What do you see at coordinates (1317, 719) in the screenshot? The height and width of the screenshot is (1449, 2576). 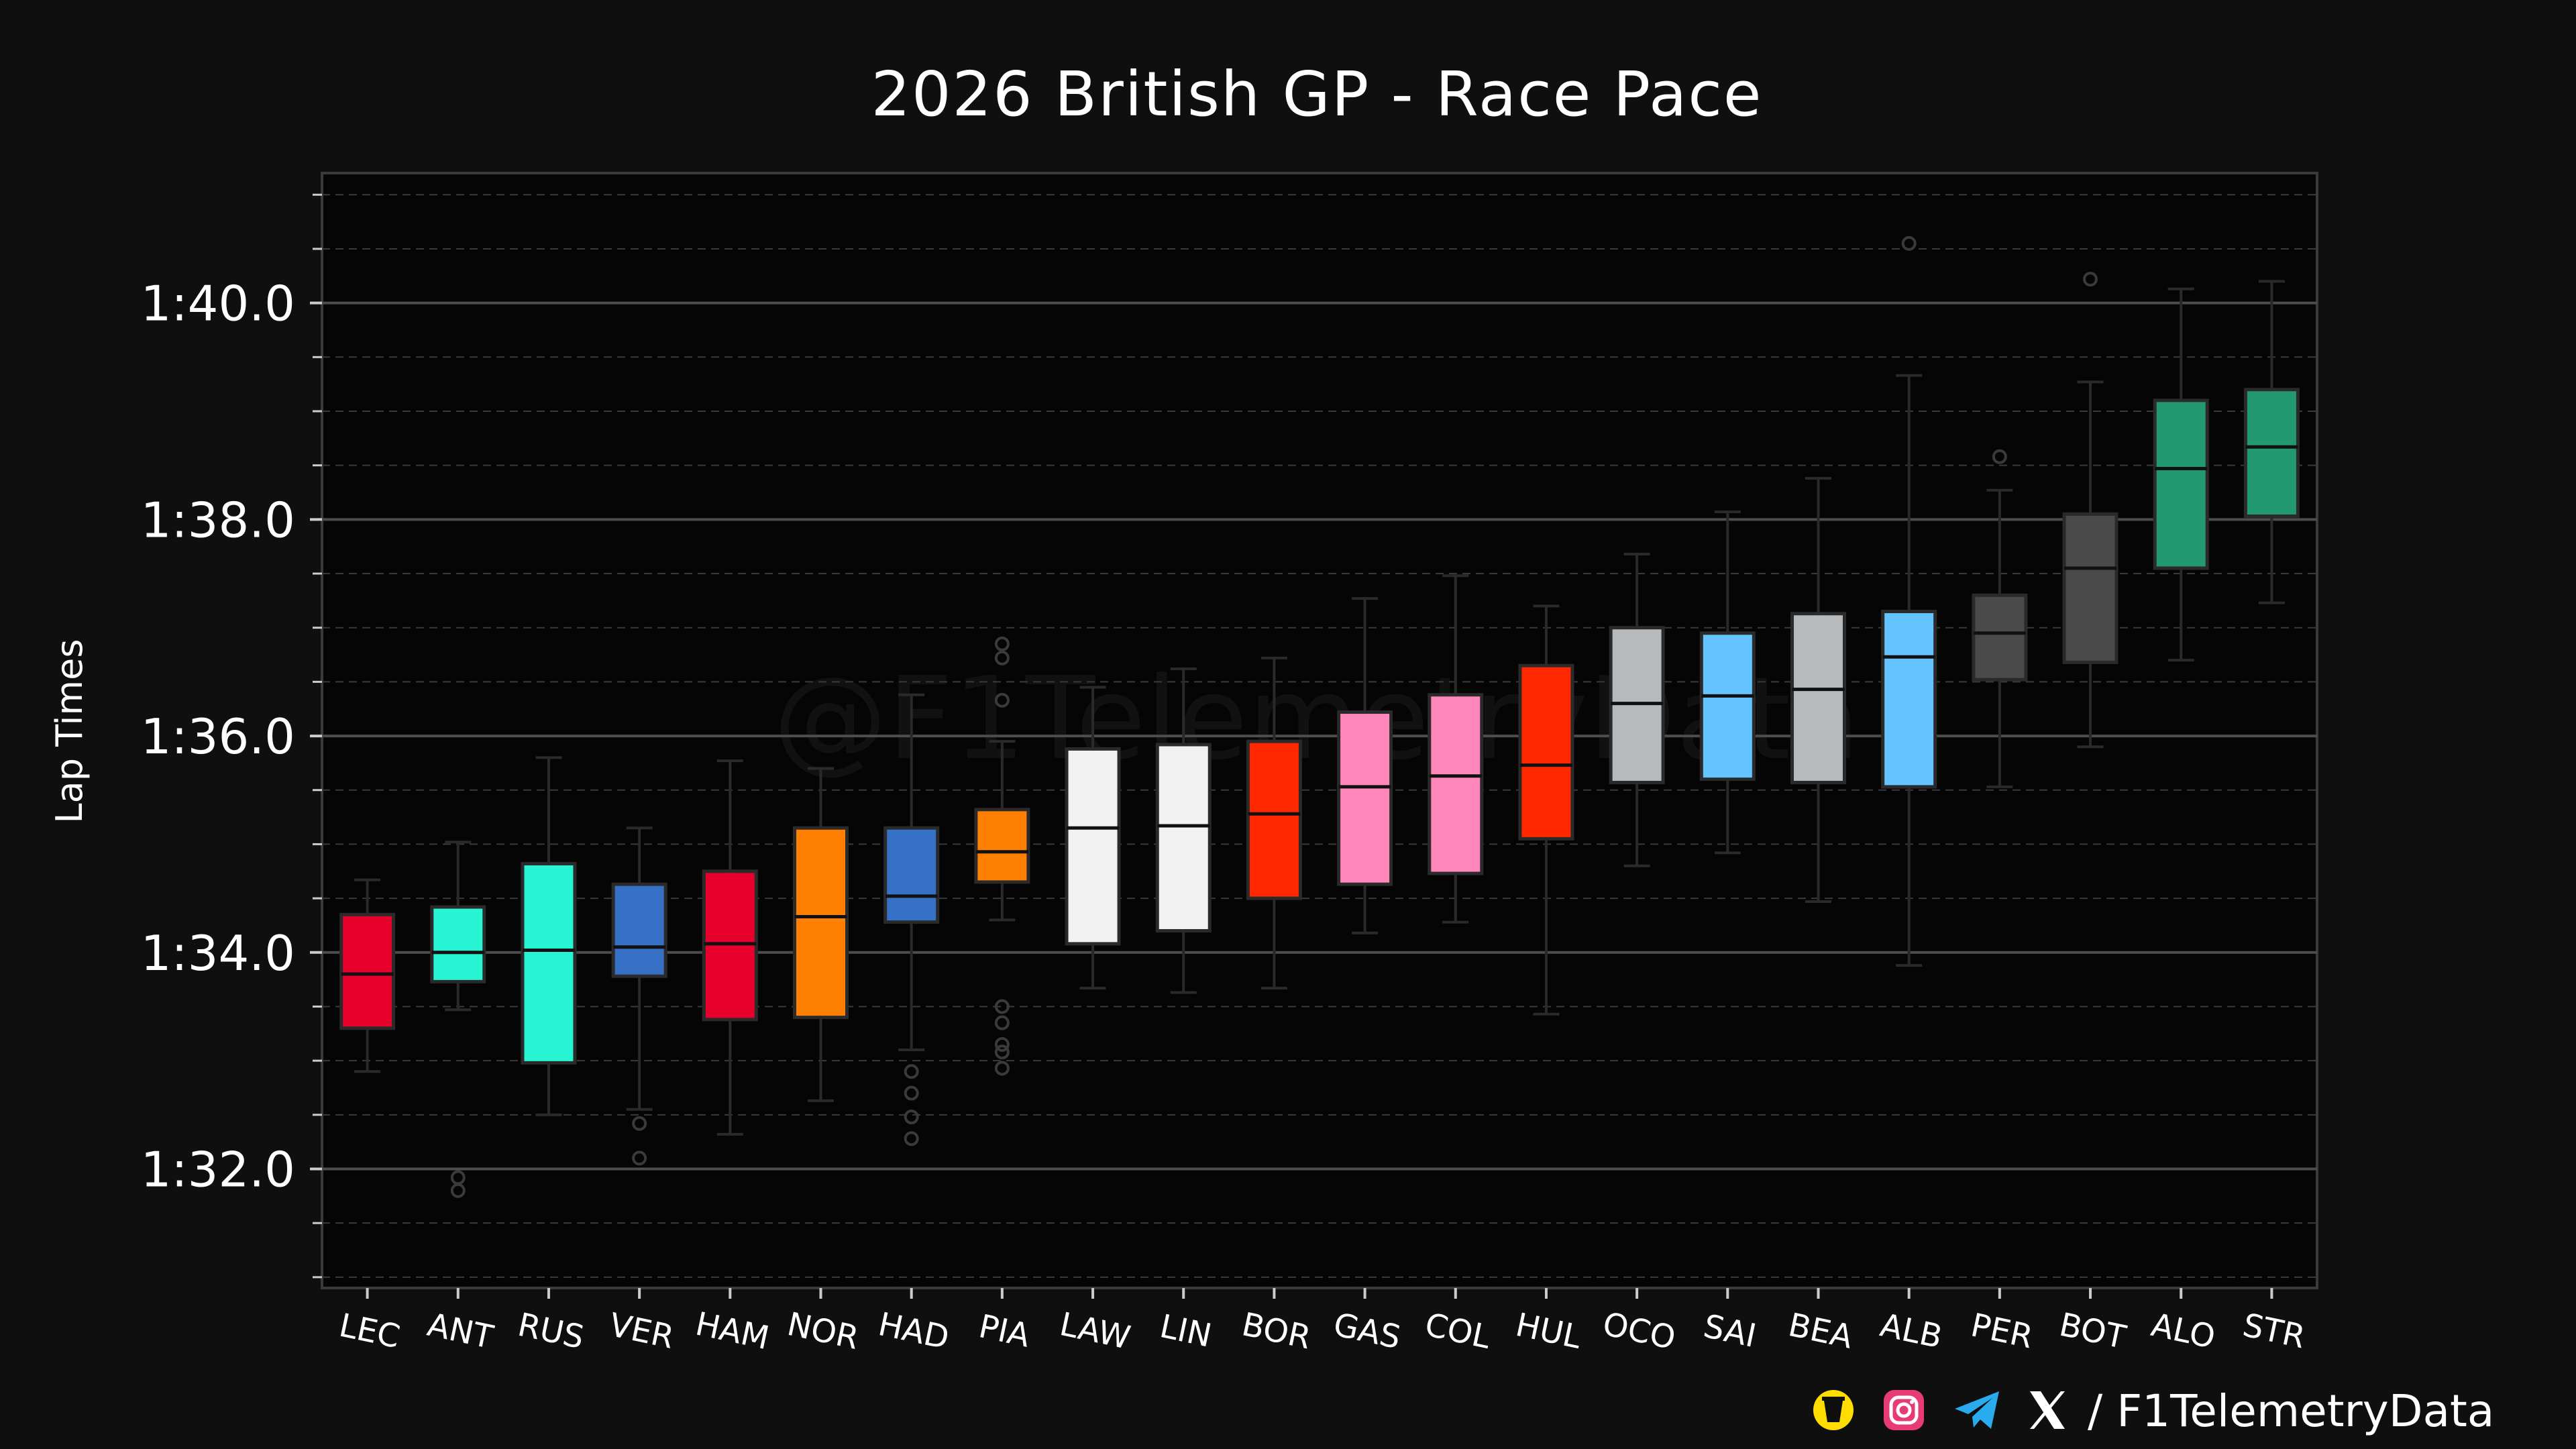 I see `watermark: @F1TelemetryData` at bounding box center [1317, 719].